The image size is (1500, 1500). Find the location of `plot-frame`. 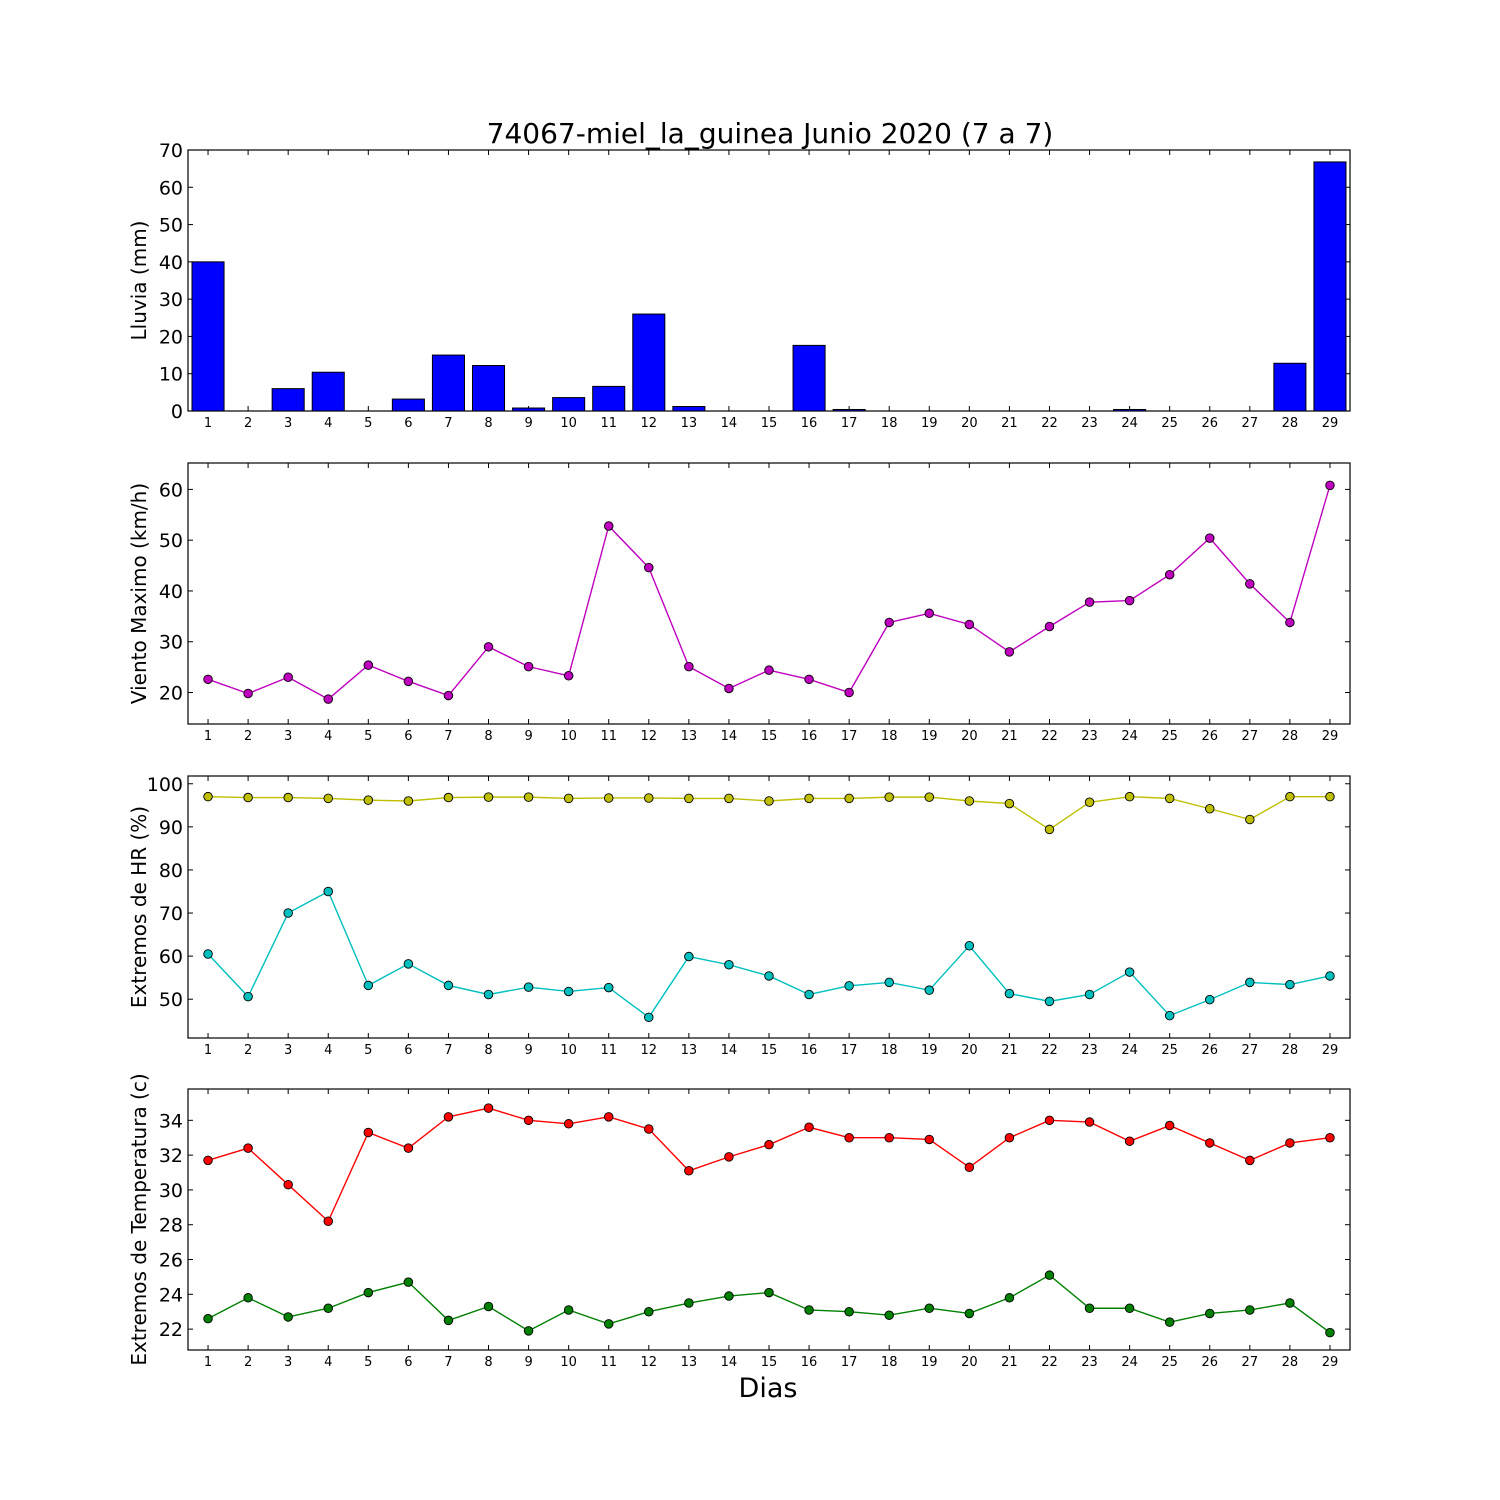

plot-frame is located at coordinates (769, 280).